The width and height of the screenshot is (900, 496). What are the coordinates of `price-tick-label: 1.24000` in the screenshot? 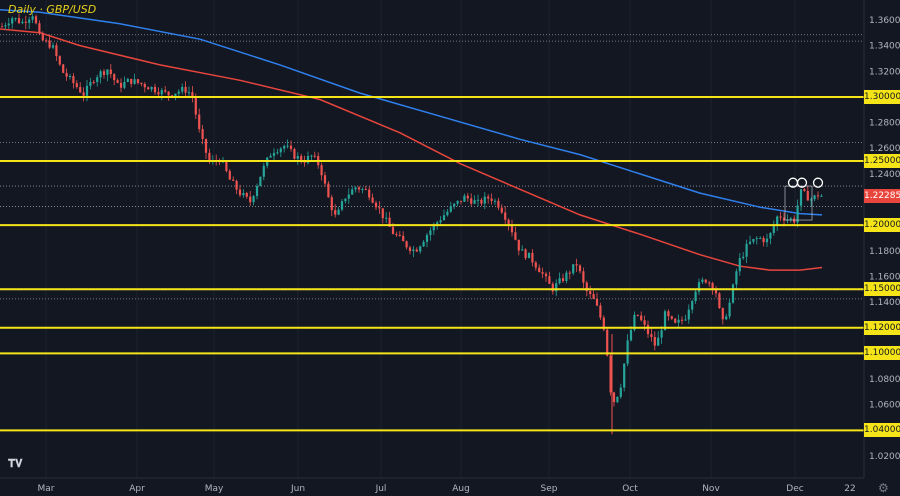 It's located at (884, 175).